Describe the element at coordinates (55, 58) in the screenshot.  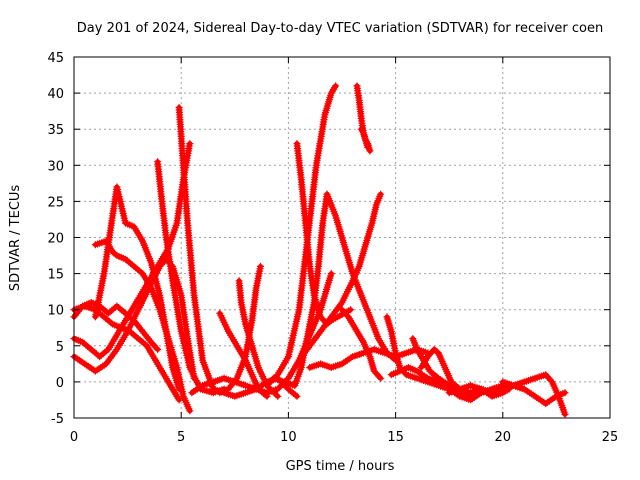
I see `y-tick-label: 45` at that location.